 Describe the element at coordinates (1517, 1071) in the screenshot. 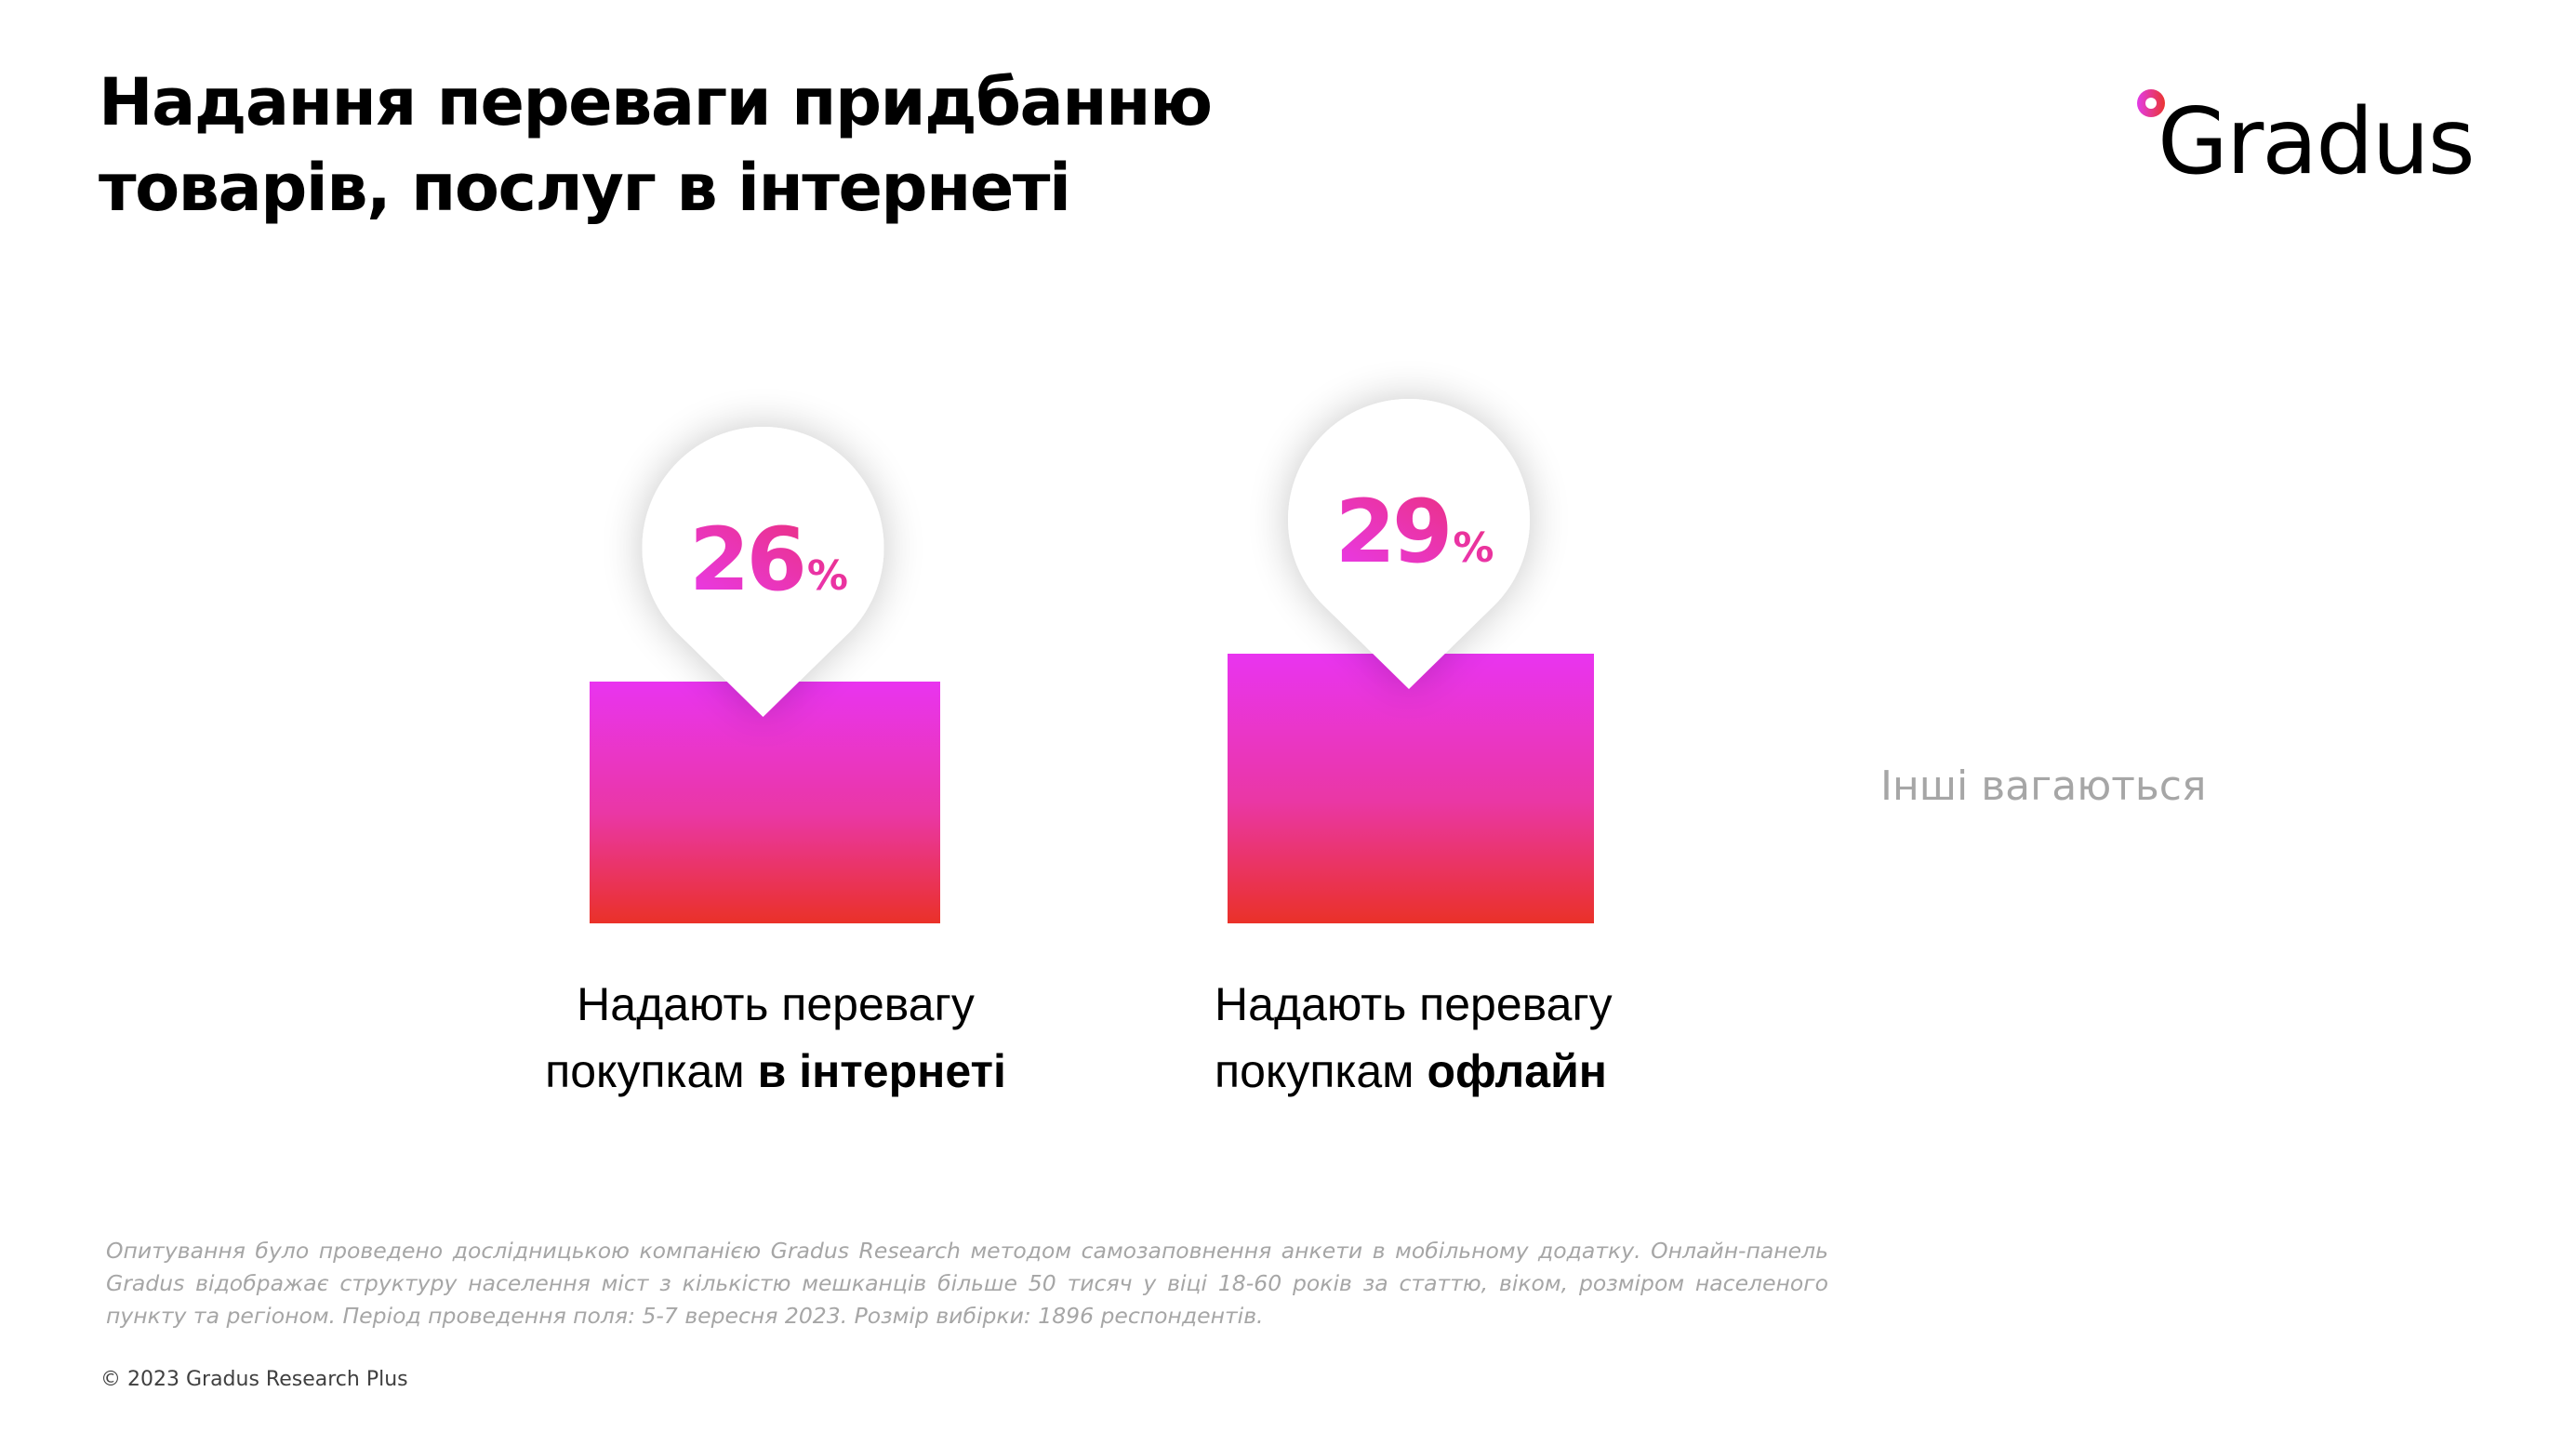

I see `bar-label-bold: офлайн` at that location.